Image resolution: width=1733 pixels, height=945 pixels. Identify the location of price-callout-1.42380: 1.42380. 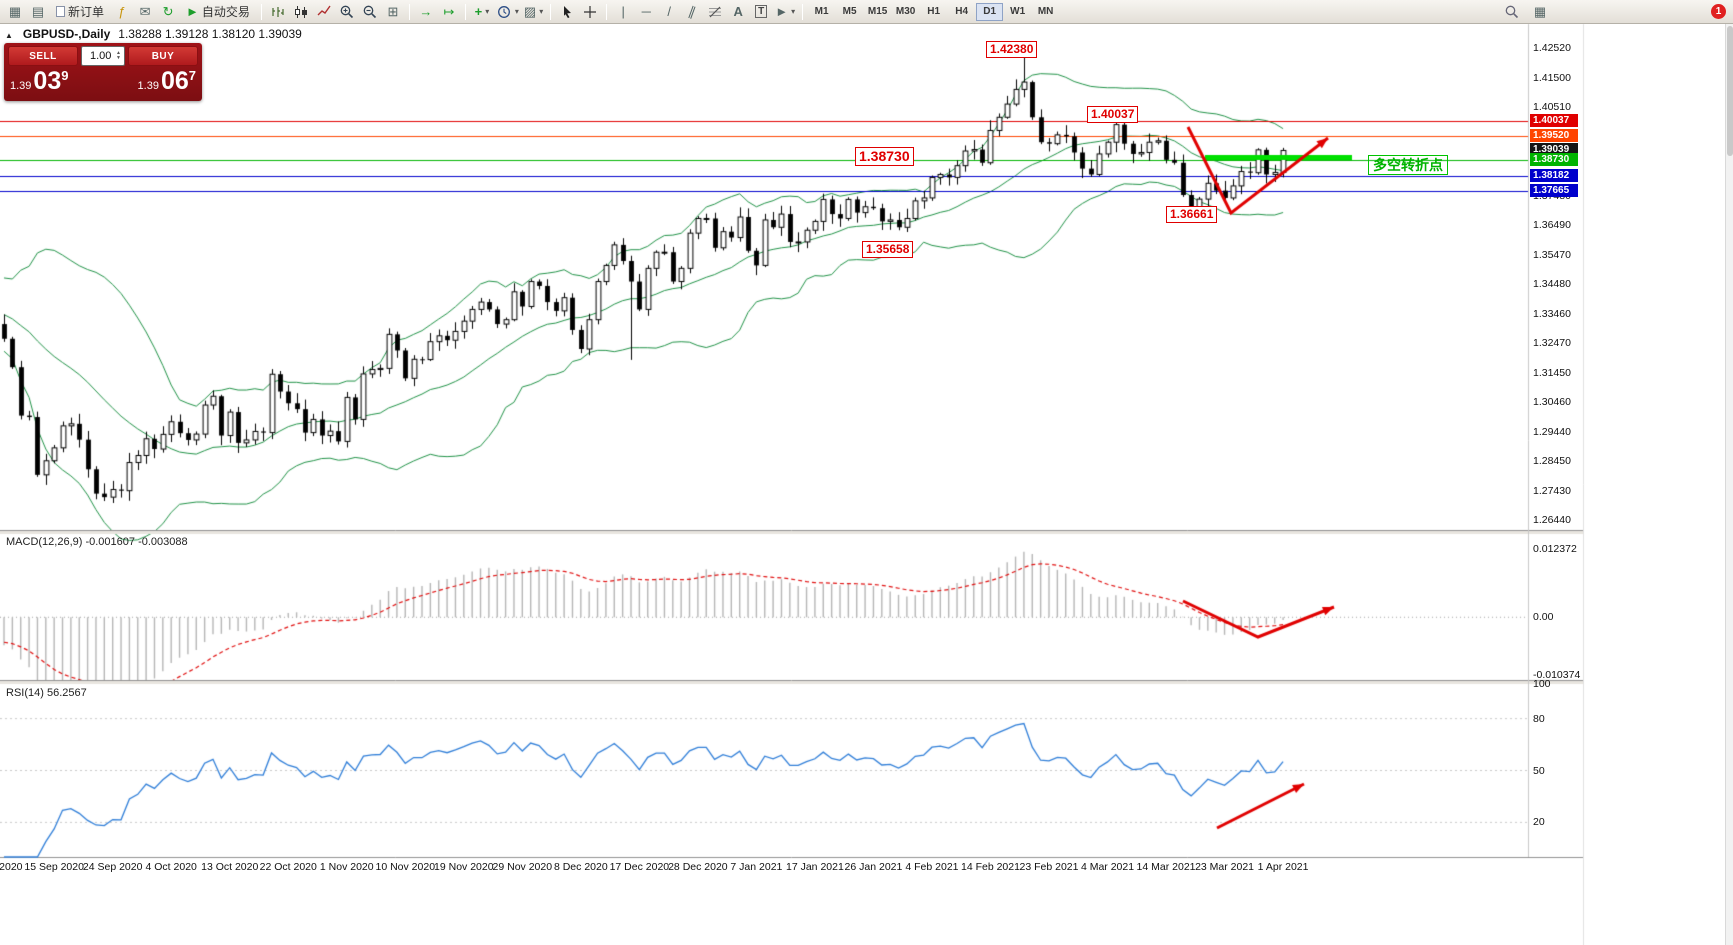
(1012, 49).